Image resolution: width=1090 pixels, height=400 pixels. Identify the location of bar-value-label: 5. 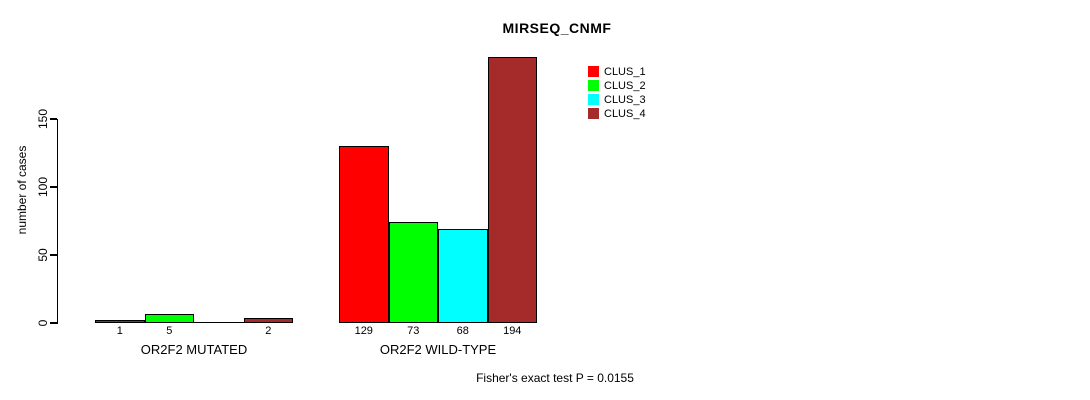
(169, 331).